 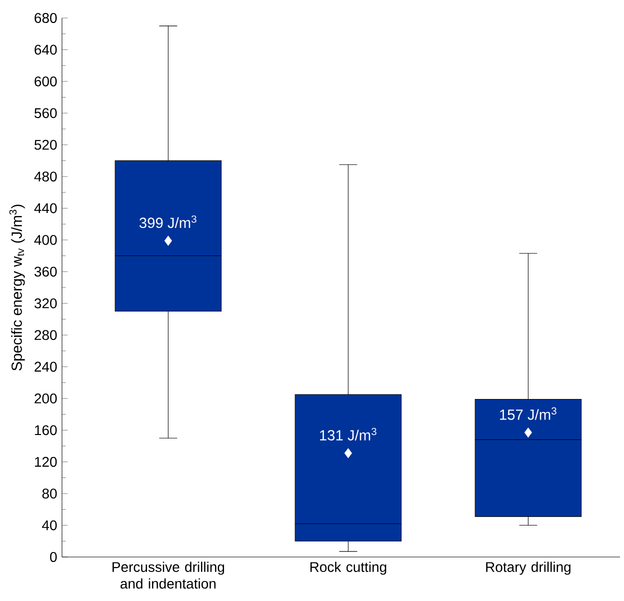 What do you see at coordinates (45, 303) in the screenshot?
I see `y-tick-label: 320` at bounding box center [45, 303].